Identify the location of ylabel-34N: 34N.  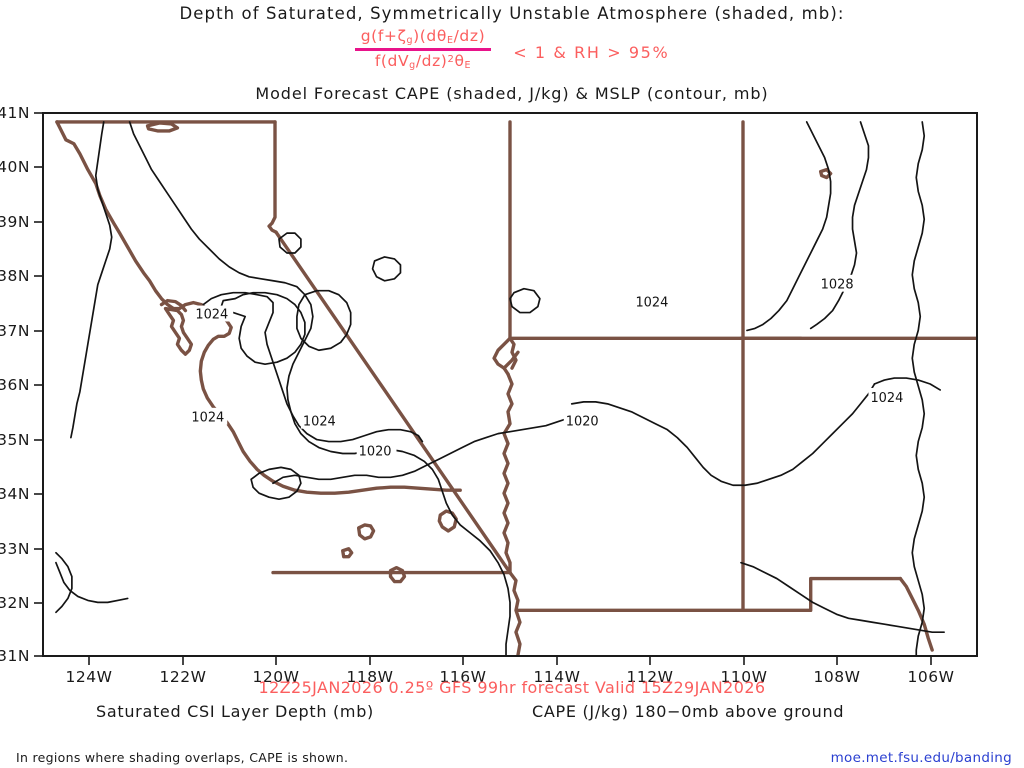
(15, 494).